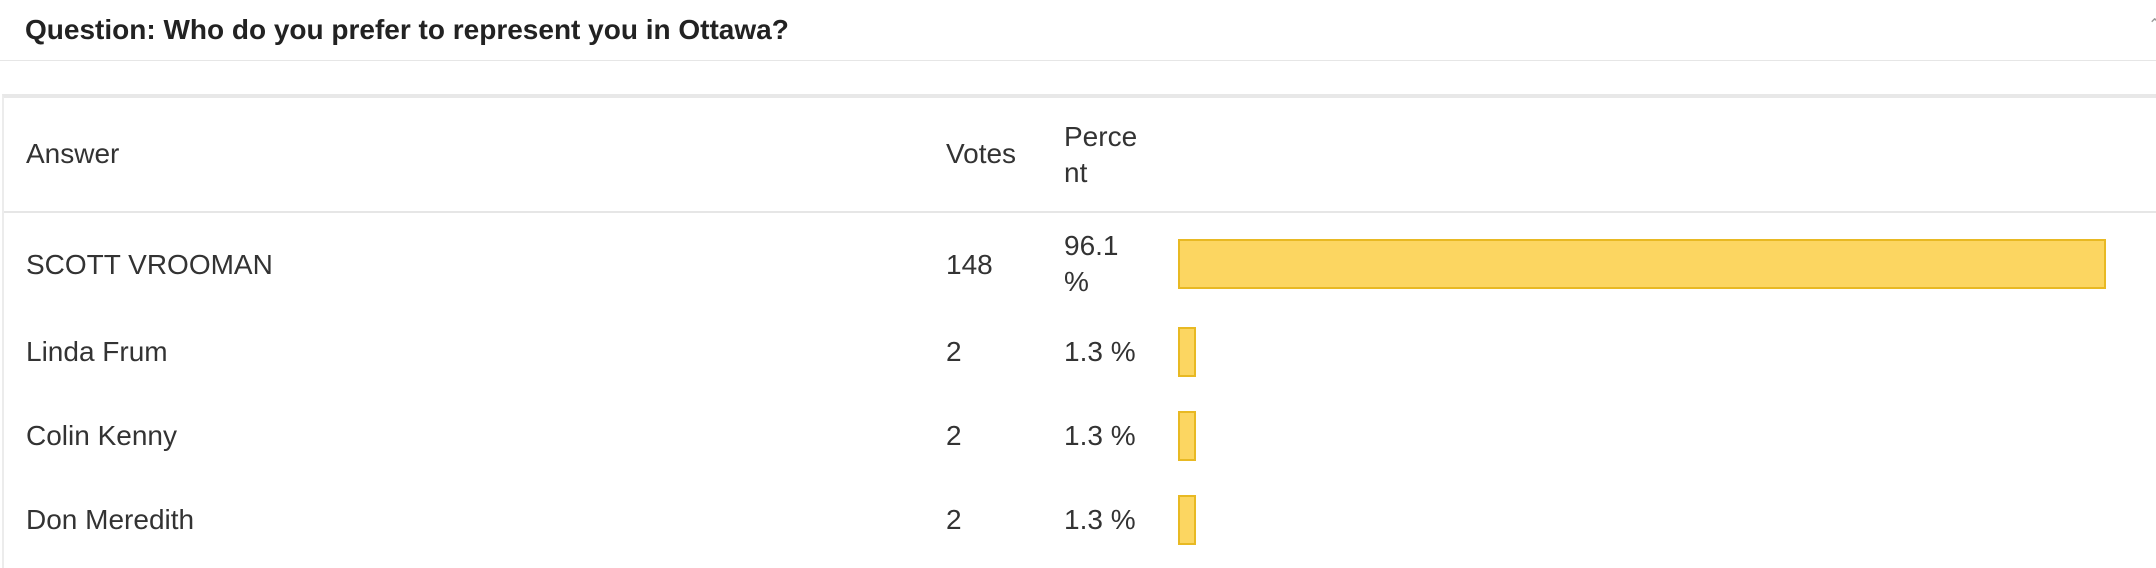 This screenshot has width=2156, height=568. I want to click on percent-cell: 96.1 %, so click(1091, 263).